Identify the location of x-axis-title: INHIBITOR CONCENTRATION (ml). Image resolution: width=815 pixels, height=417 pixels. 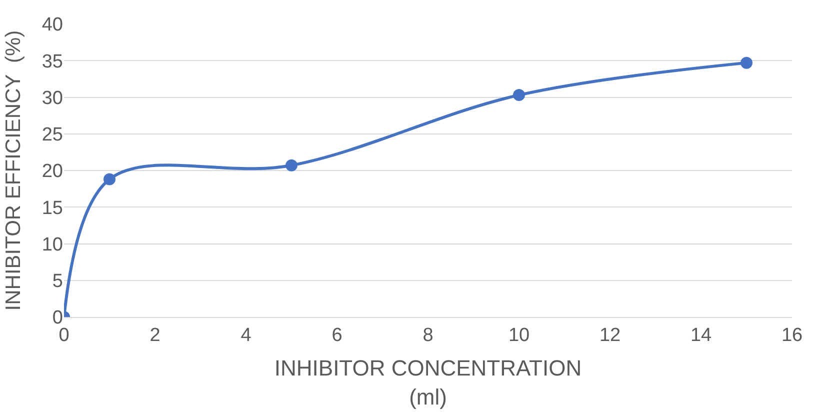
(428, 383).